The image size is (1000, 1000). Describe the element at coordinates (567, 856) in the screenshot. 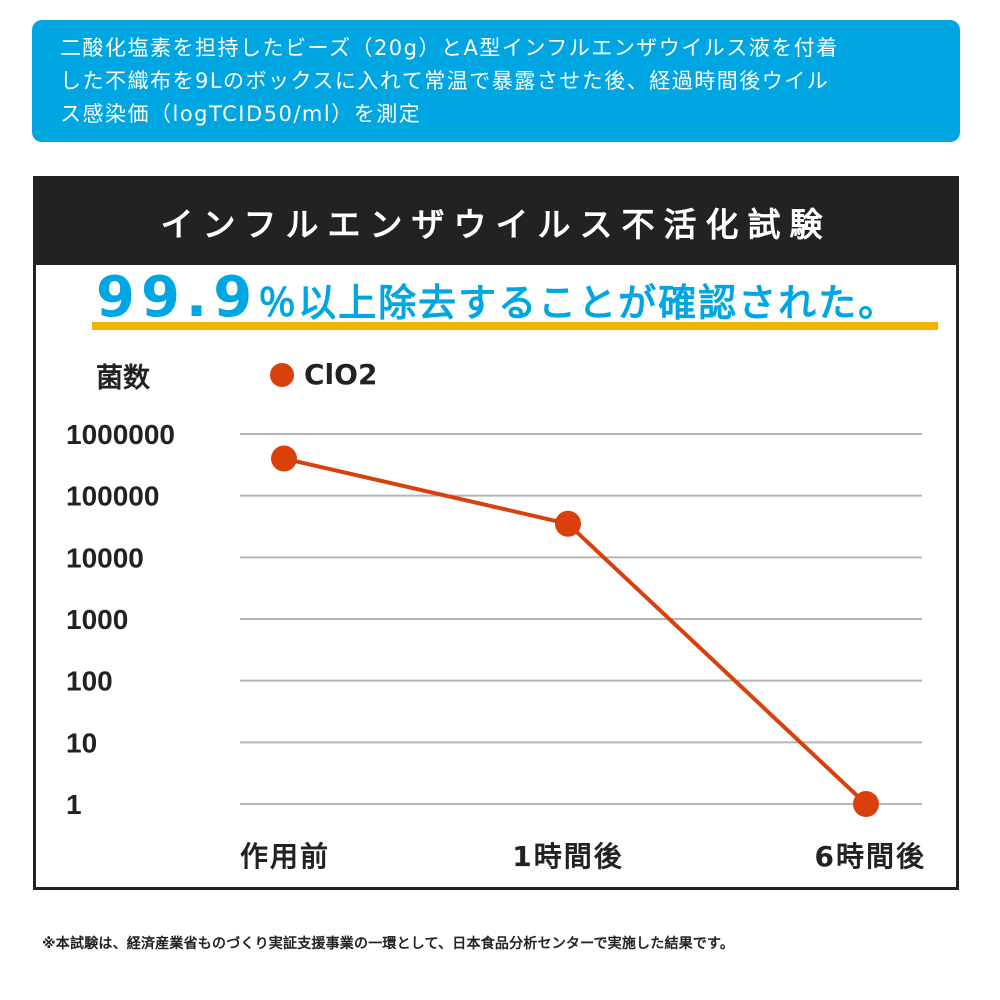

I see `x-tick-label: 1時間後` at that location.